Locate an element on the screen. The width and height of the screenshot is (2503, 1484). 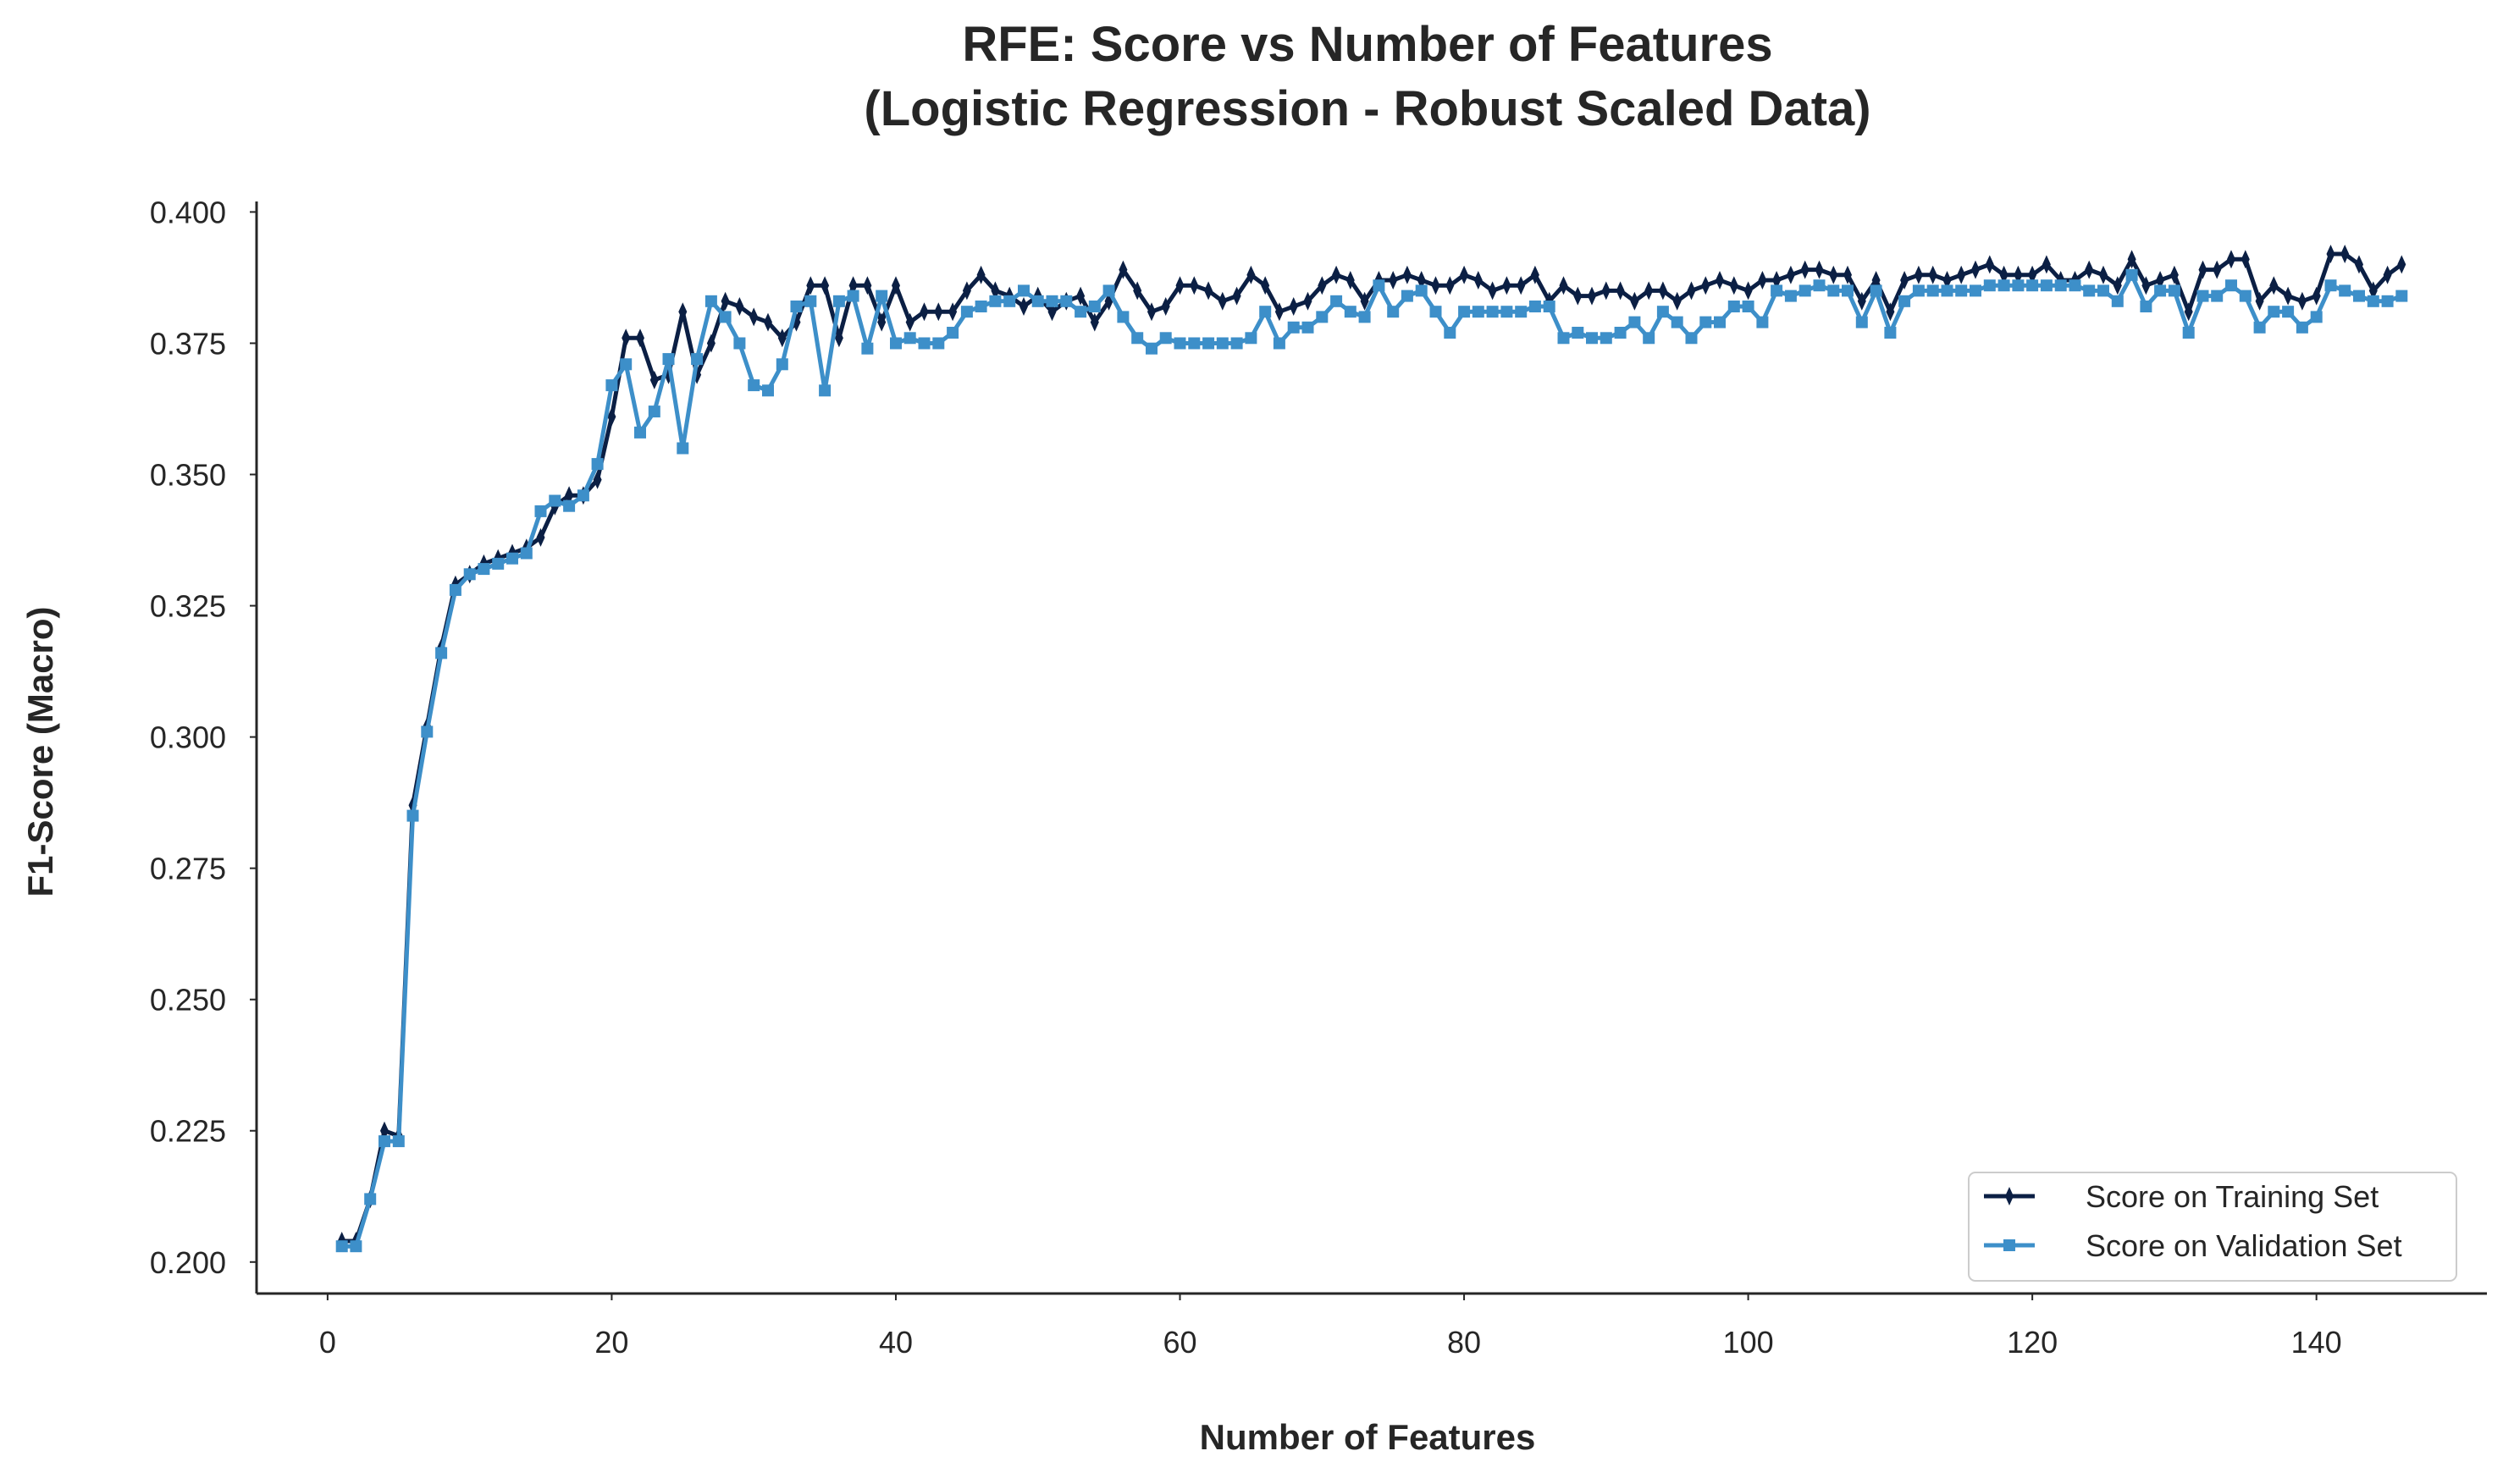
legend-label-validation: Score on Validation Set is located at coordinates (2244, 1245).